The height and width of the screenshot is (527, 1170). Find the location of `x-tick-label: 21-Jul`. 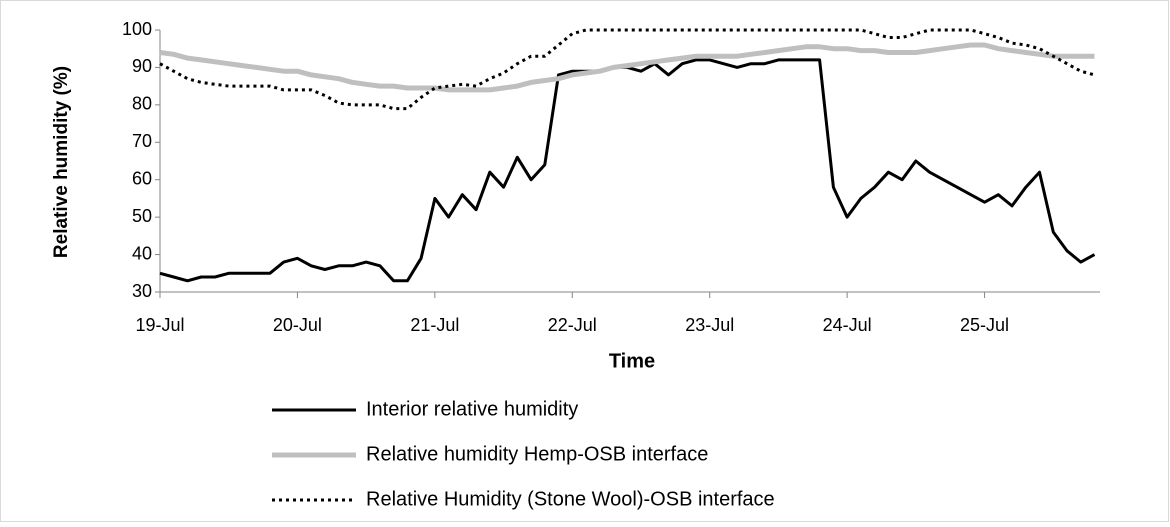

x-tick-label: 21-Jul is located at coordinates (434, 325).